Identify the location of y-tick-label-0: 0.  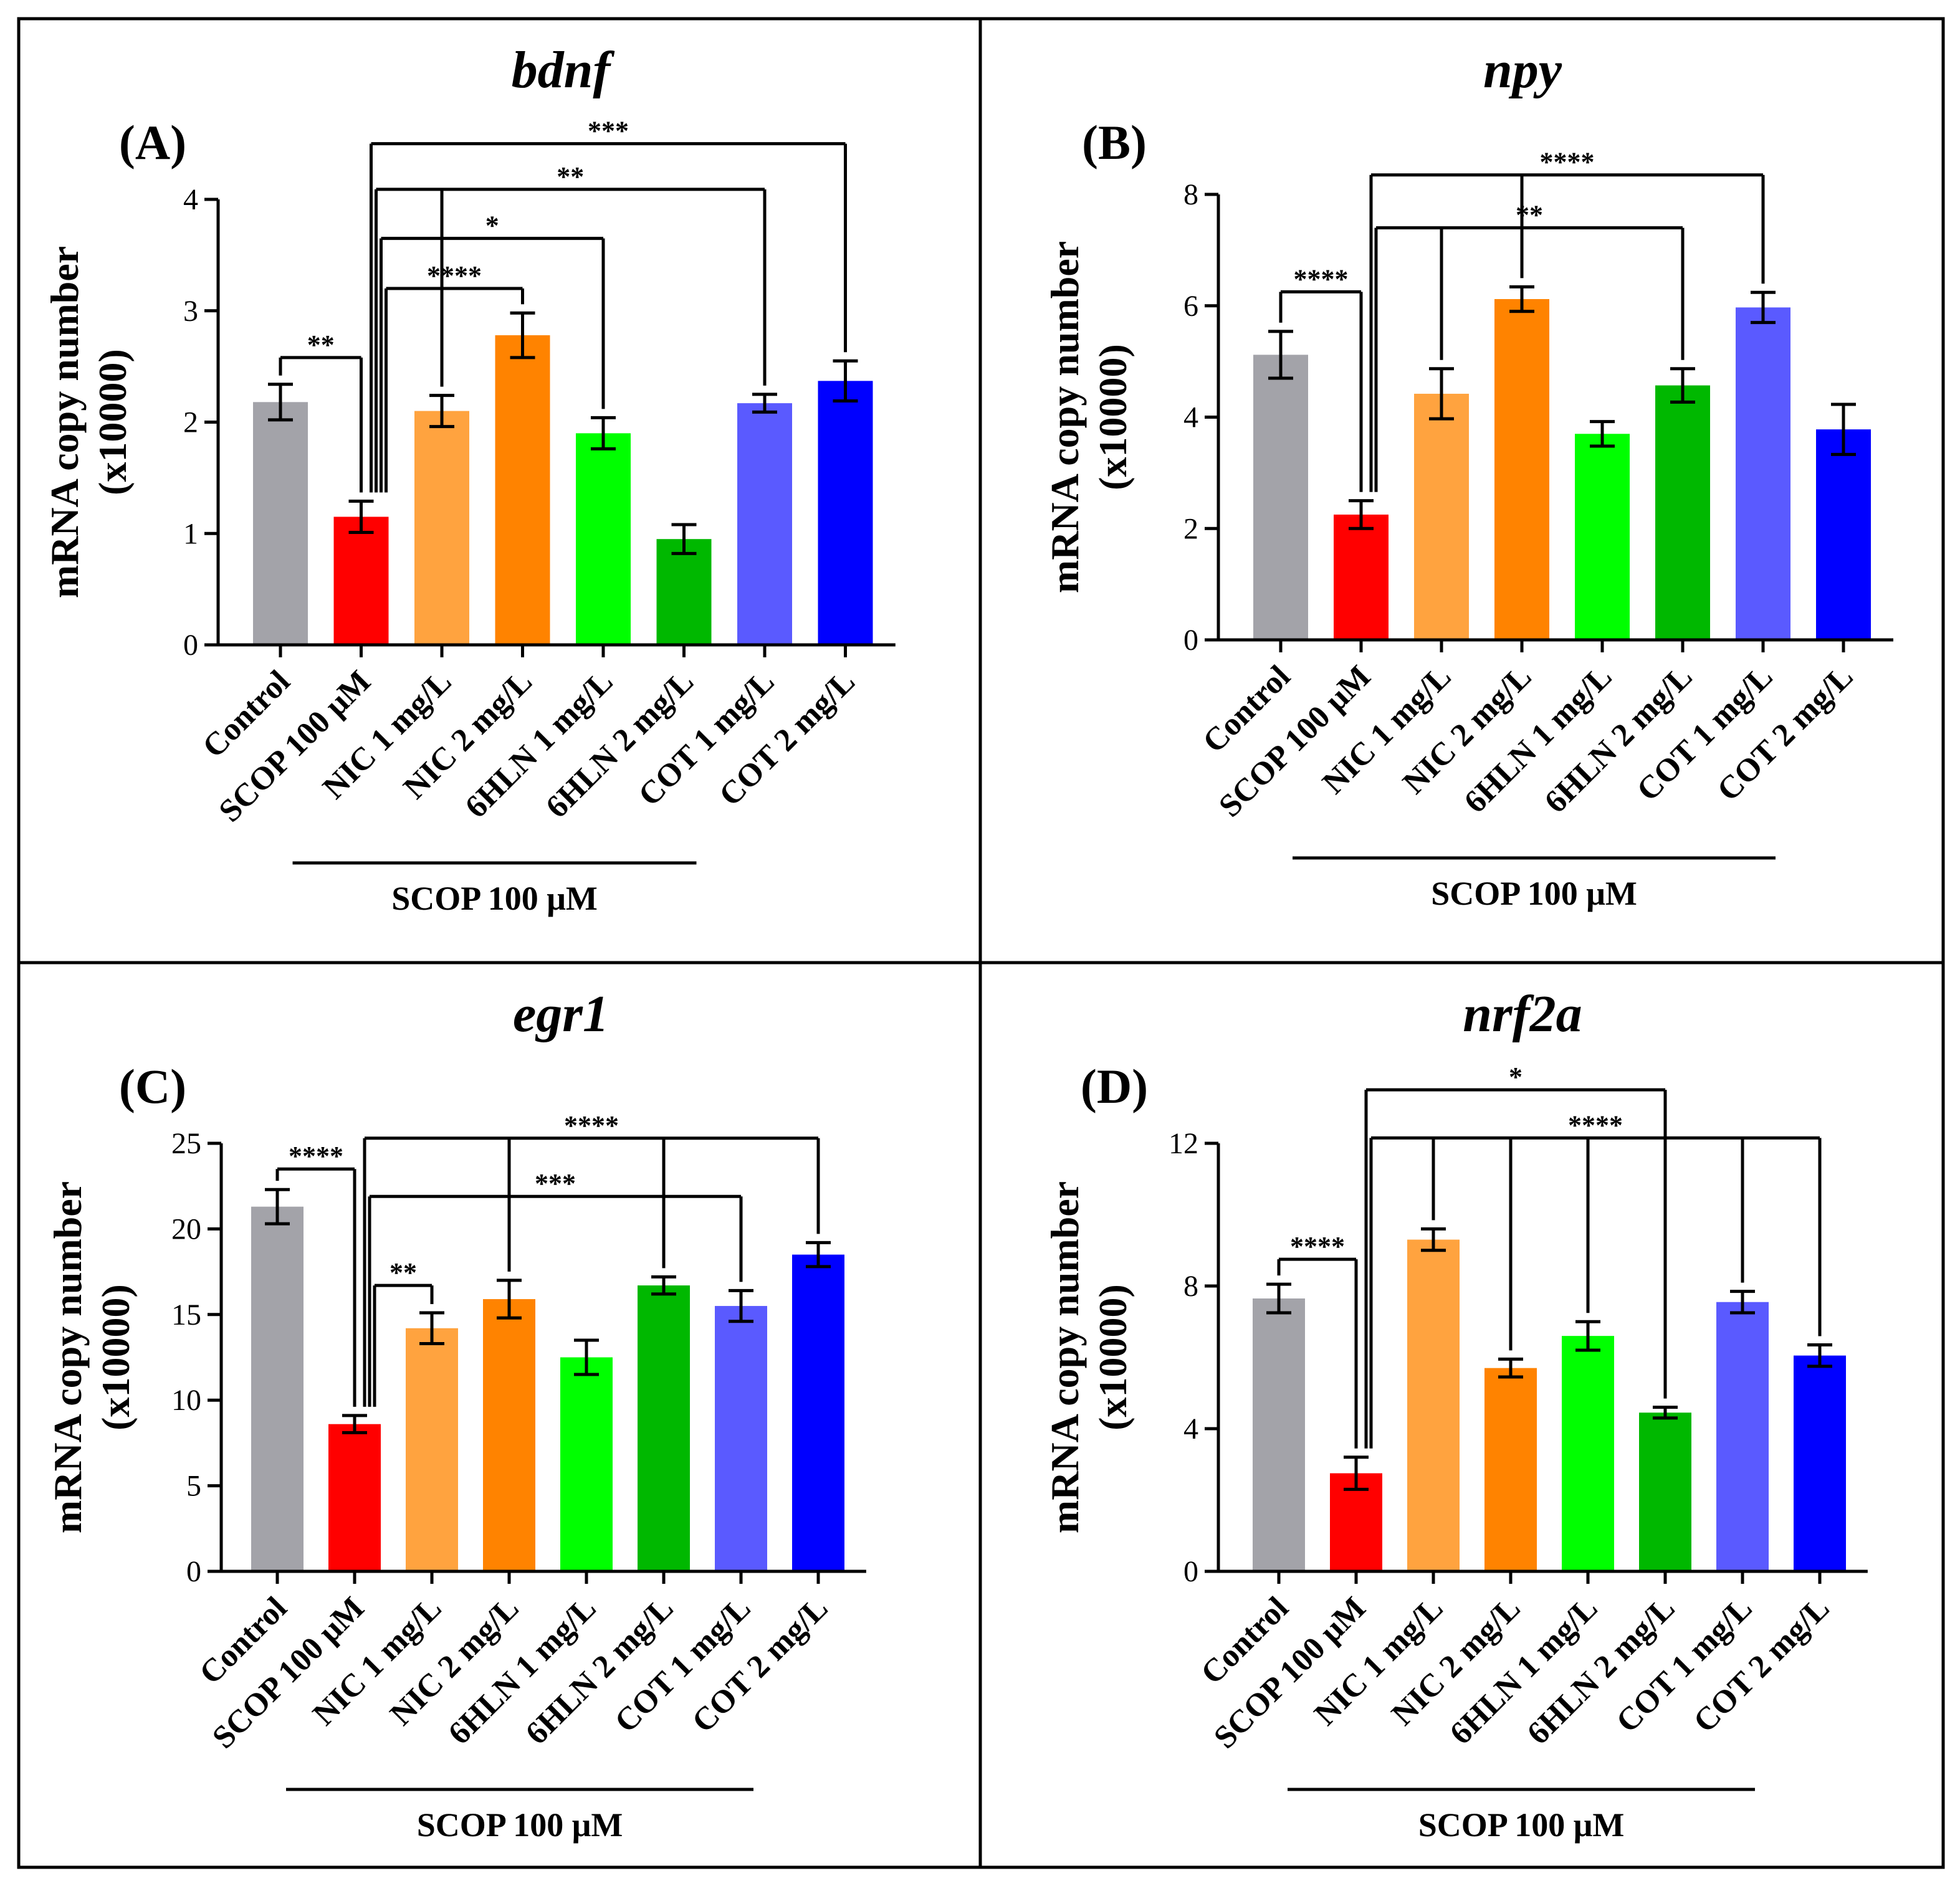
(1190, 641).